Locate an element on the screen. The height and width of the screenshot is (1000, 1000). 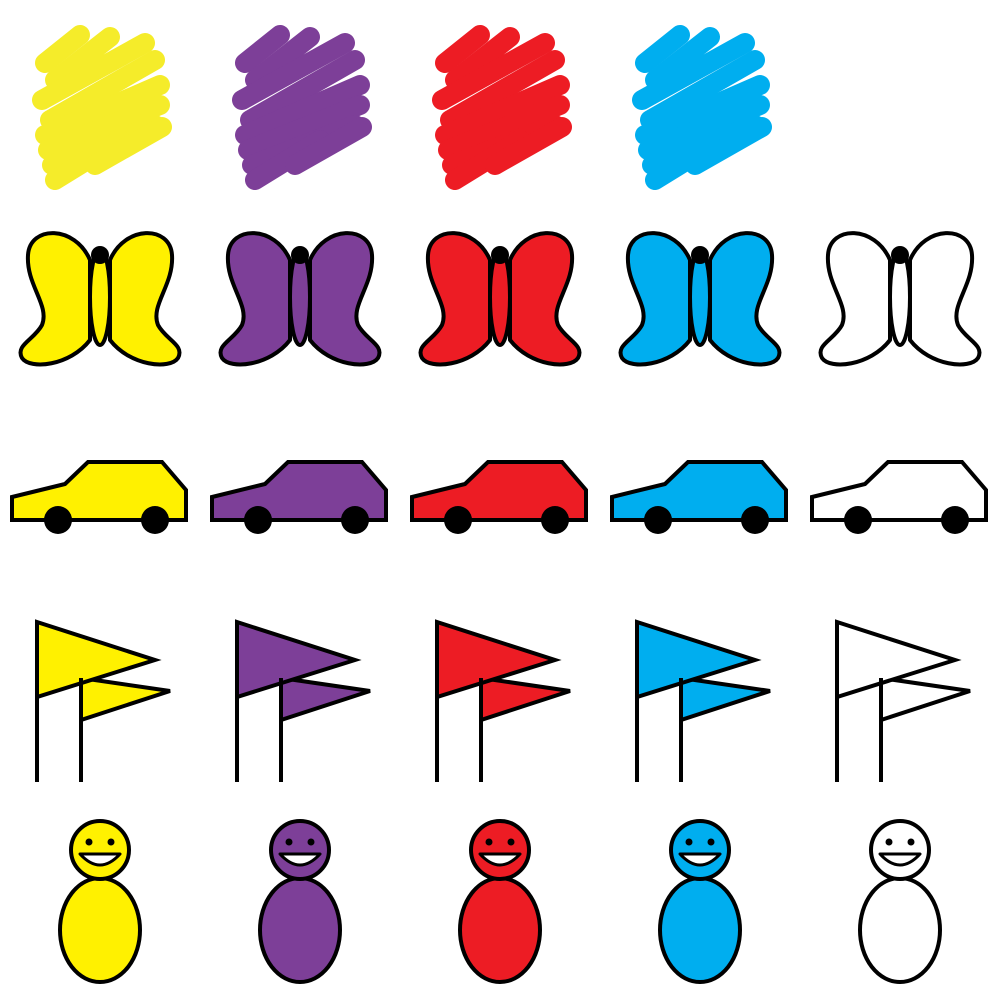
scribble-row is located at coordinates (402, 107).